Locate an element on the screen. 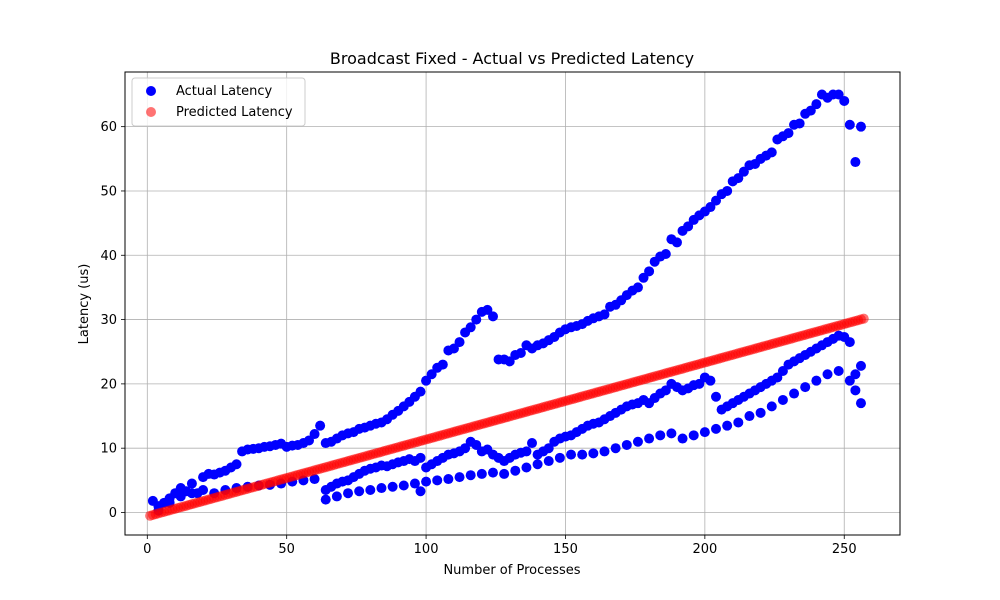 The image size is (1000, 600). predicted-latency-point is located at coordinates (863, 318).